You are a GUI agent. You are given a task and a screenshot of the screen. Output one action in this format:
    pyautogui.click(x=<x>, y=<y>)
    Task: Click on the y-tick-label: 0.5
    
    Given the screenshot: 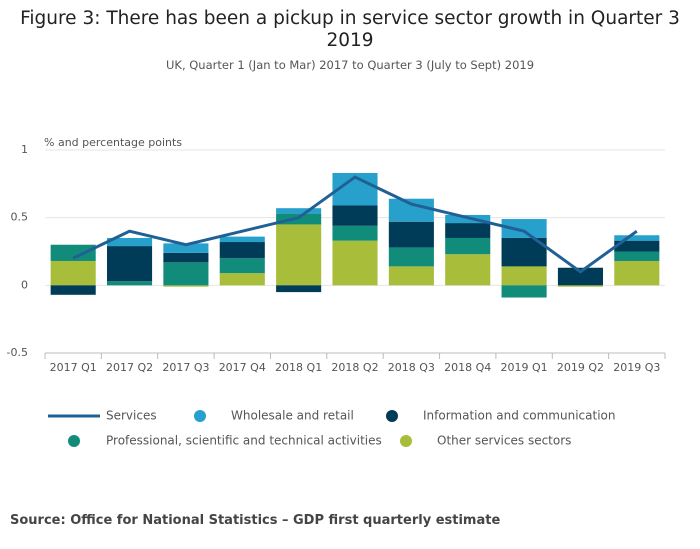 What is the action you would take?
    pyautogui.click(x=20, y=217)
    